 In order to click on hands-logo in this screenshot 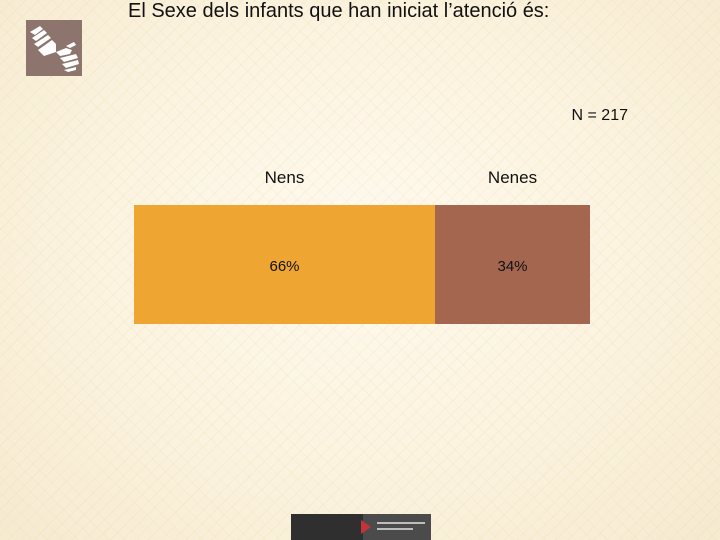, I will do `click(54, 48)`.